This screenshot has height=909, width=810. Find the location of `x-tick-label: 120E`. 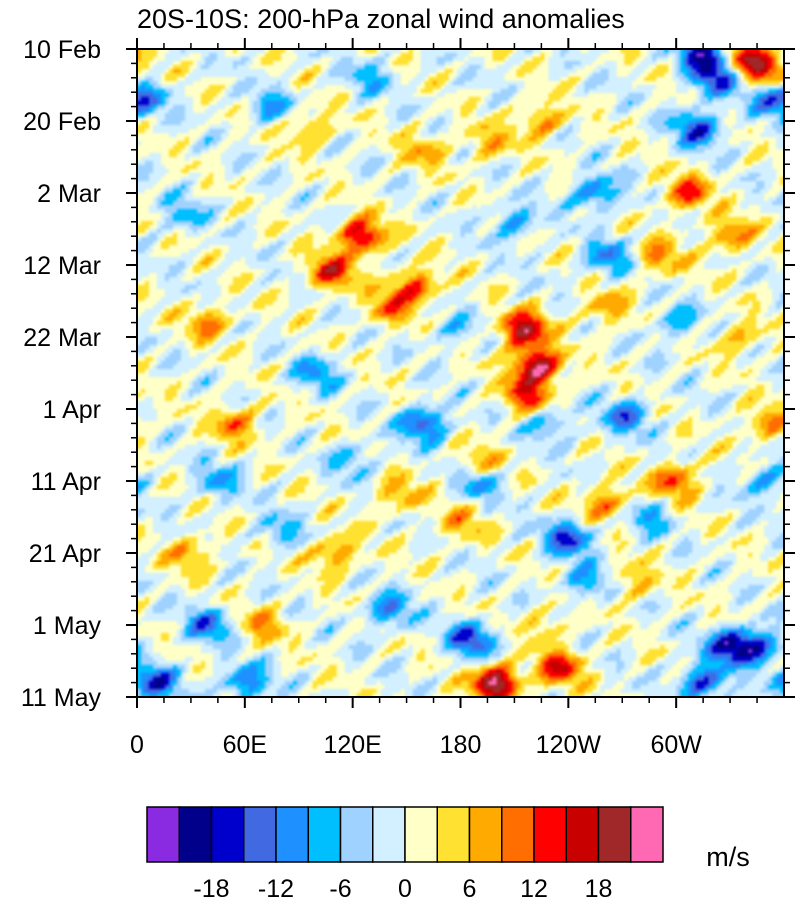

x-tick-label: 120E is located at coordinates (352, 745).